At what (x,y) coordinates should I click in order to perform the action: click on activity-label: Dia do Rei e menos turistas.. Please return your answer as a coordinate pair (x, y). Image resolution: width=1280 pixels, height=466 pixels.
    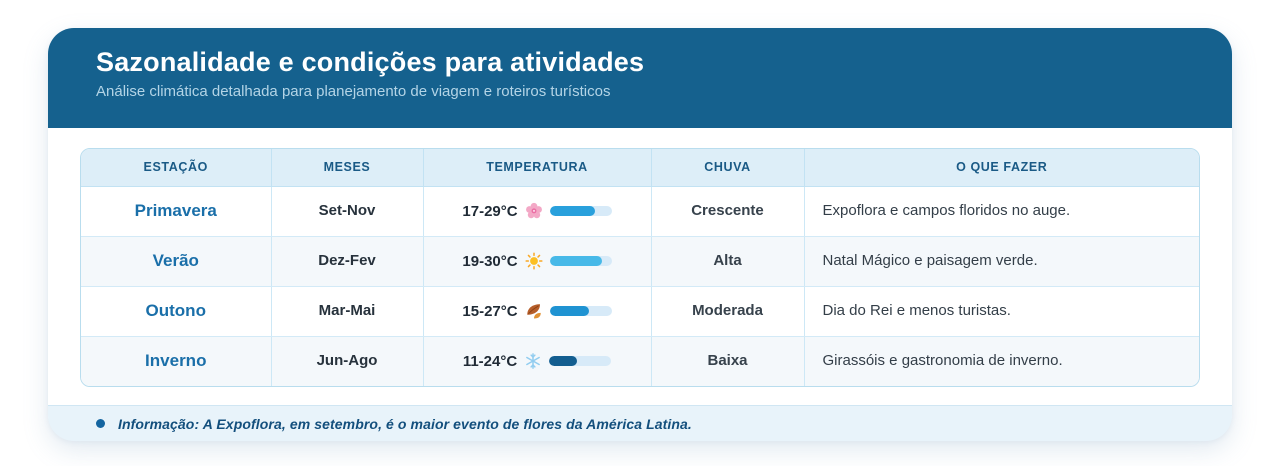
    Looking at the image, I should click on (916, 310).